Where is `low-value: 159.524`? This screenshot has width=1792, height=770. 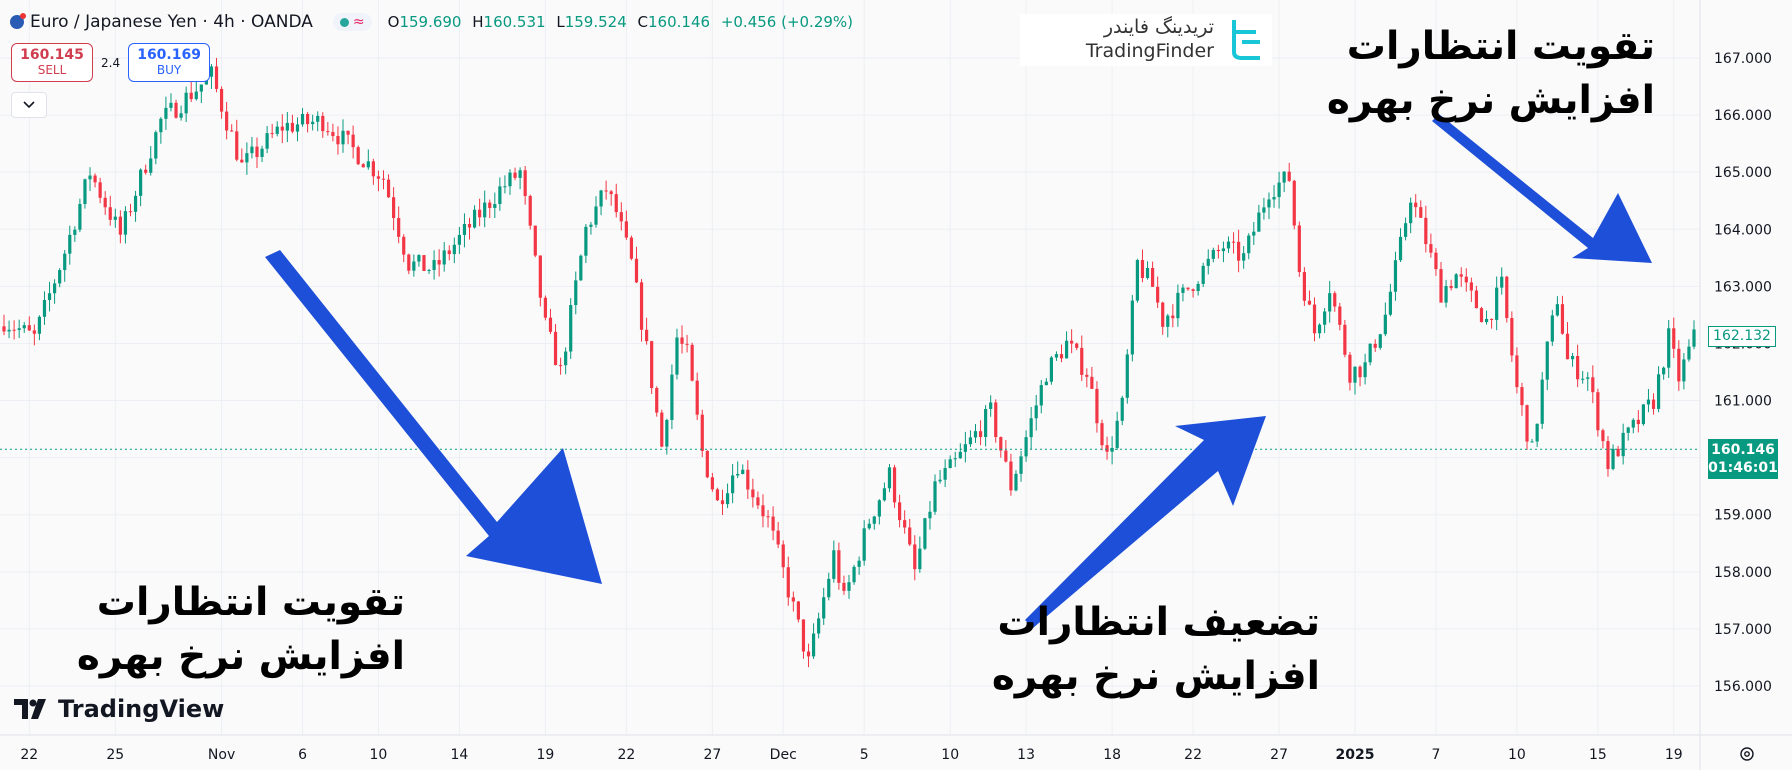 low-value: 159.524 is located at coordinates (595, 22).